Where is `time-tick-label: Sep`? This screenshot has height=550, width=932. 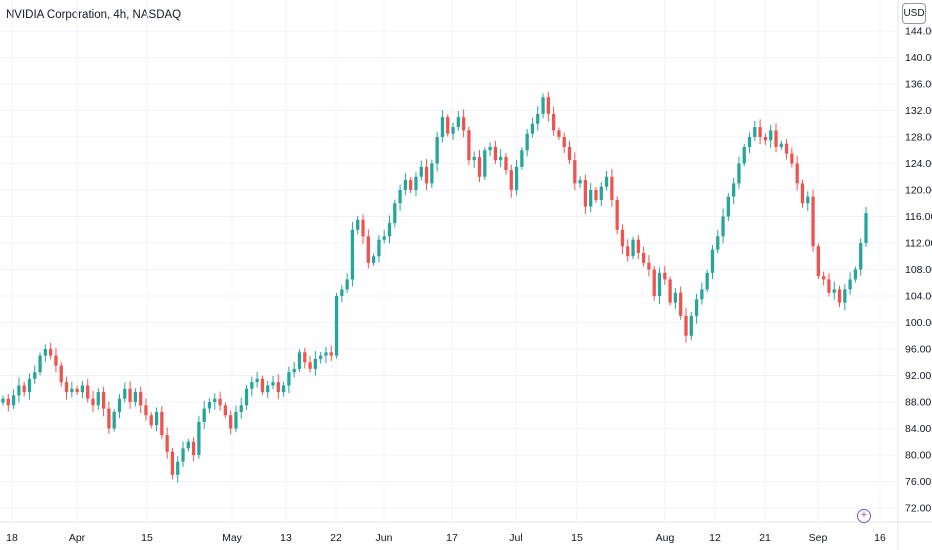
time-tick-label: Sep is located at coordinates (818, 538).